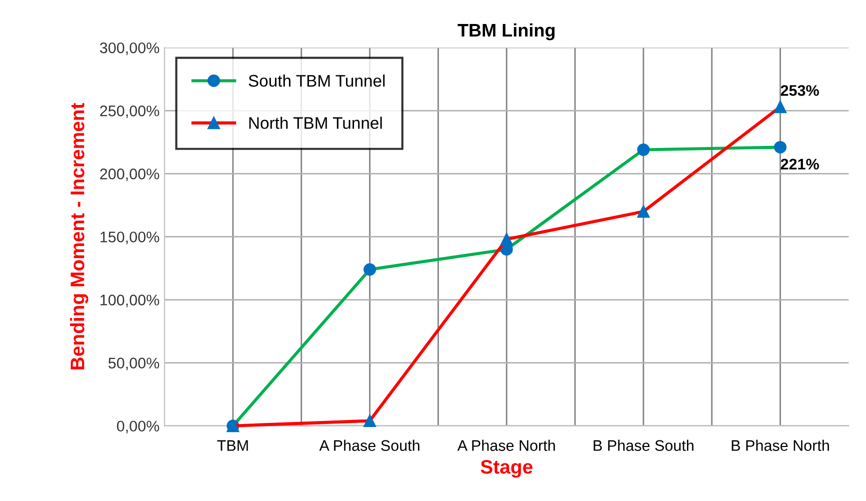  What do you see at coordinates (780, 445) in the screenshot?
I see `x-tick-label: B Phase North` at bounding box center [780, 445].